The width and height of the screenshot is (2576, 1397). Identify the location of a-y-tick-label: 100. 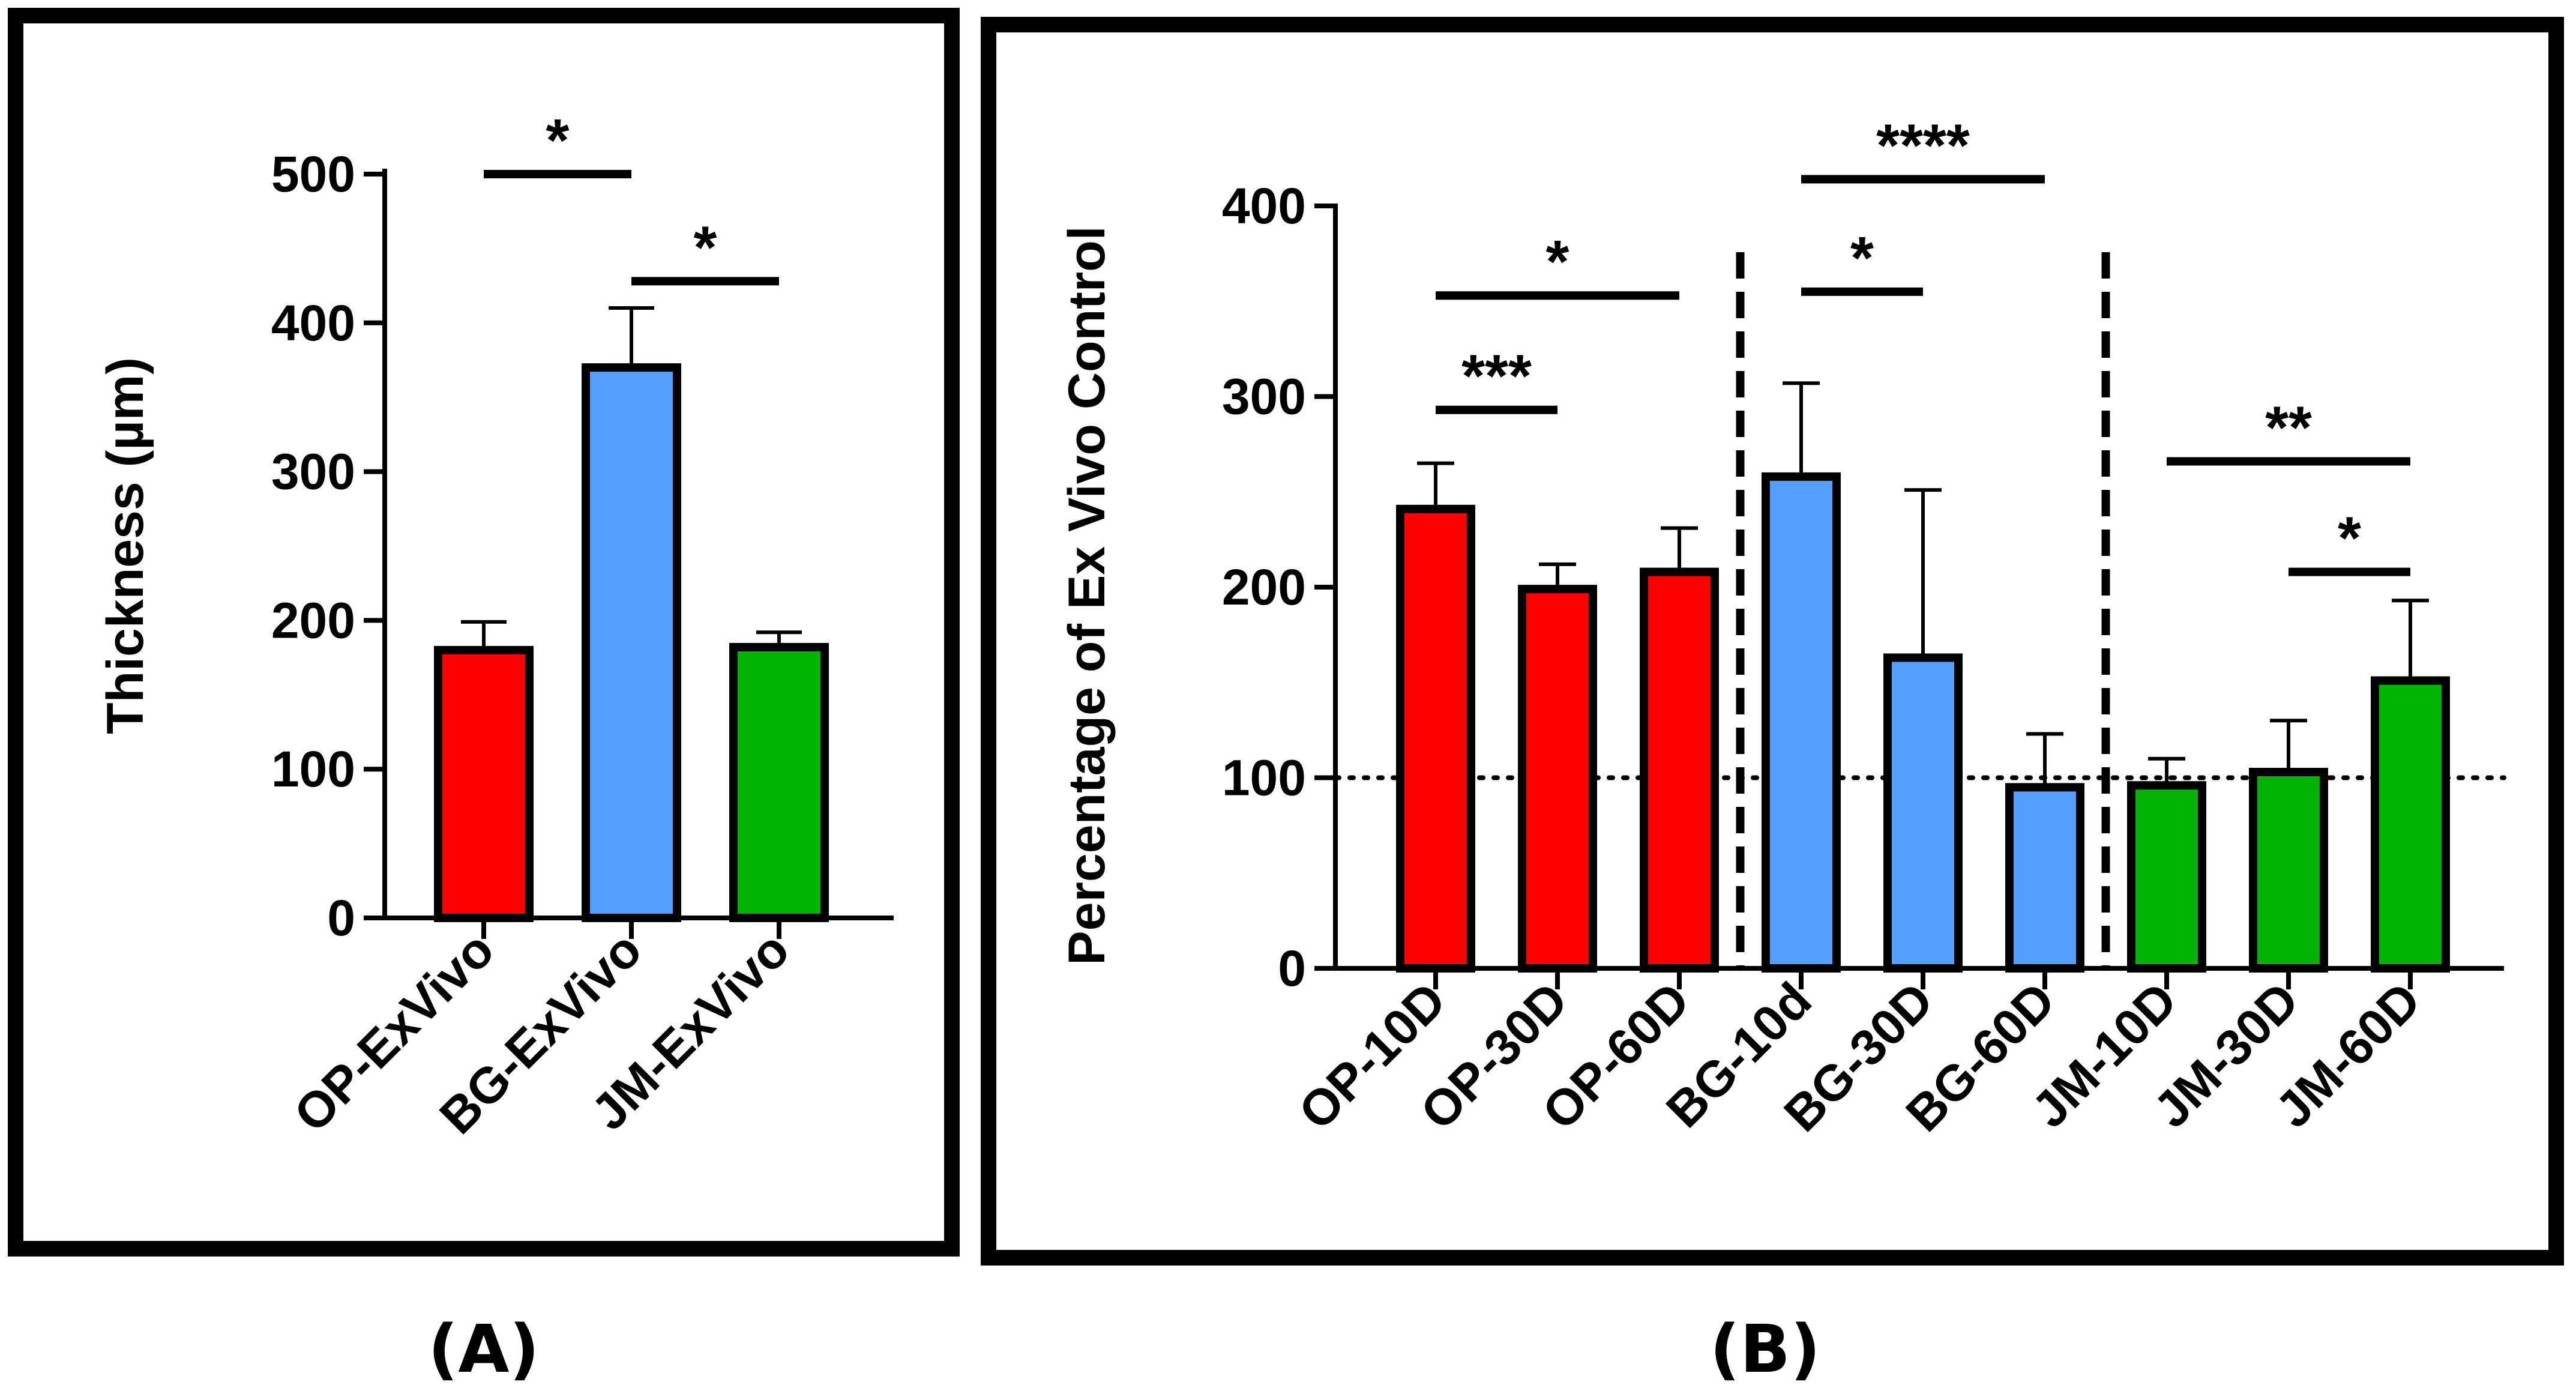
(313, 769).